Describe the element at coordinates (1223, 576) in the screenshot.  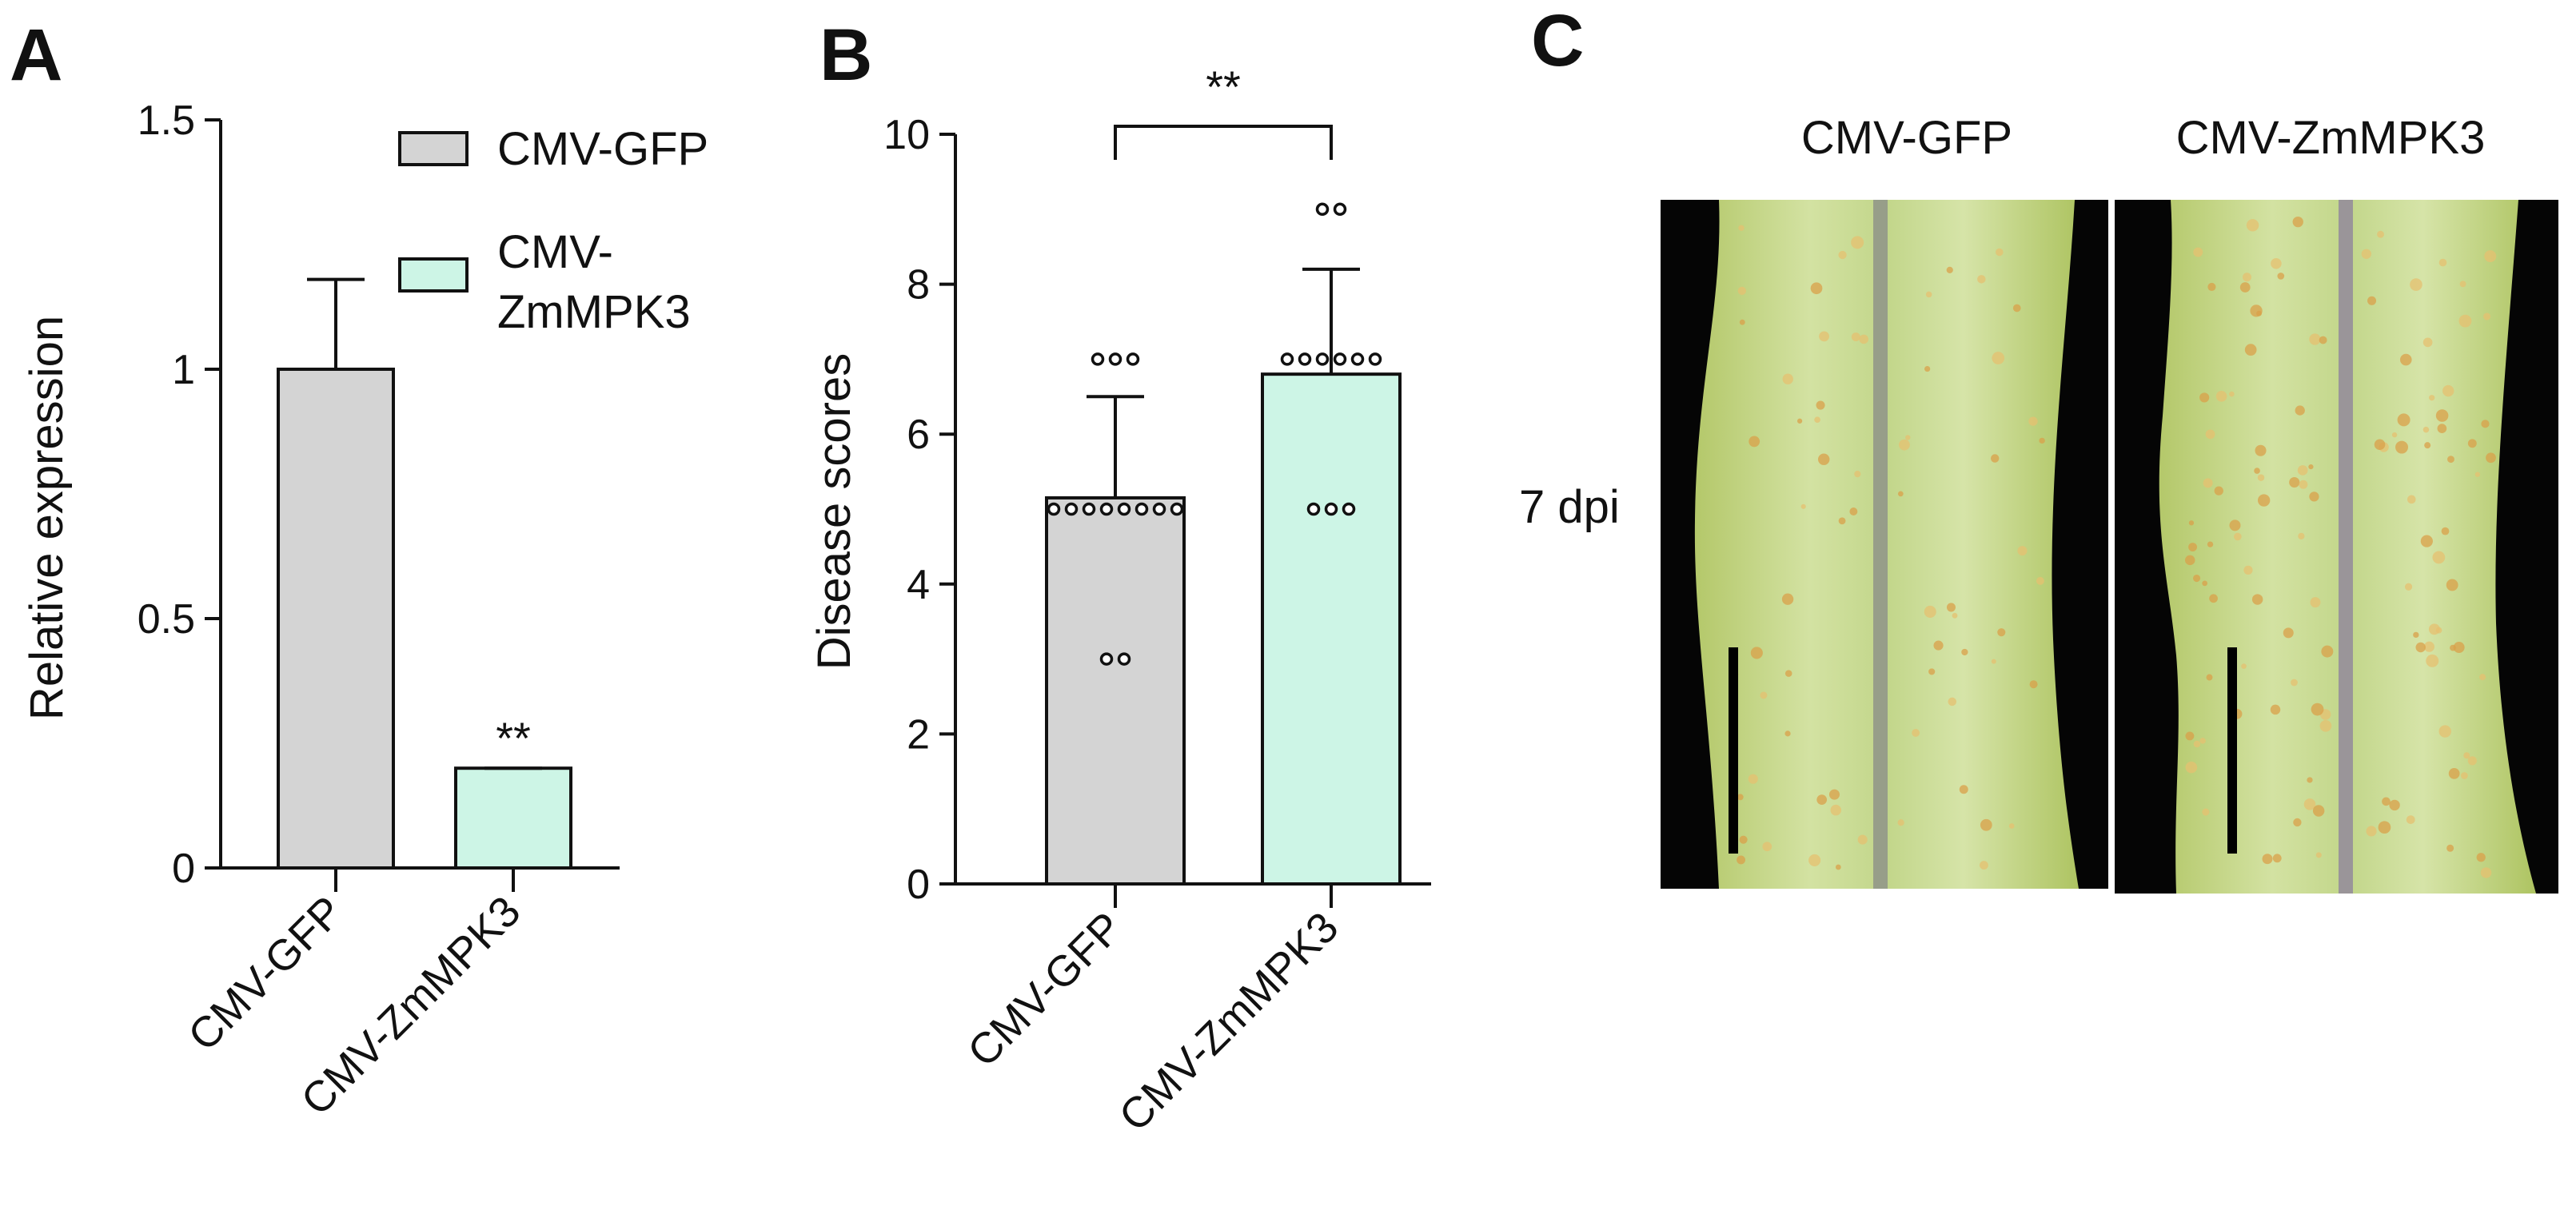
I see `panel-b-bars` at that location.